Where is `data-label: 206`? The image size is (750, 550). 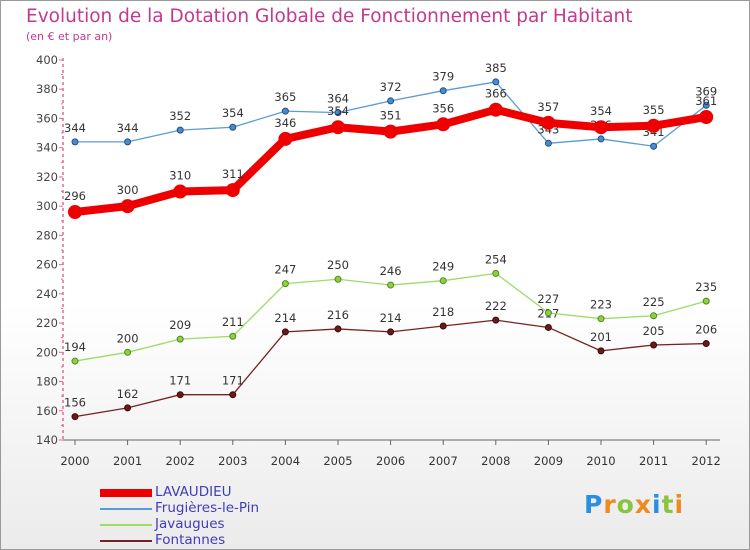 data-label: 206 is located at coordinates (706, 330).